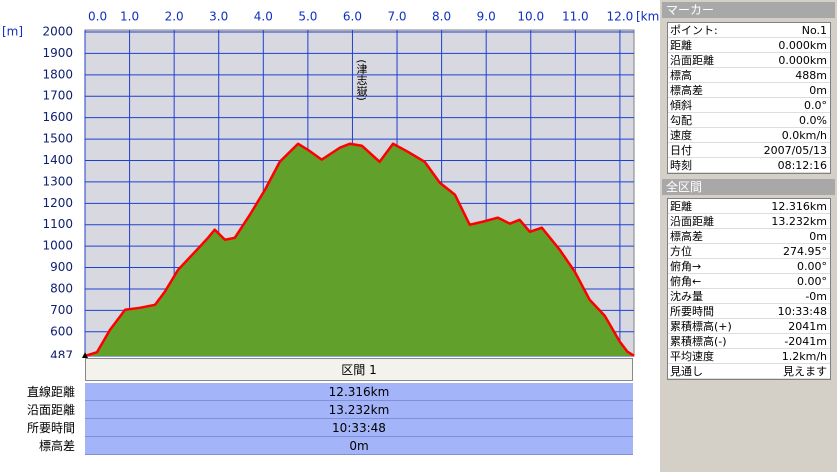 This screenshot has width=837, height=472. I want to click on panel-row: 標高 488m, so click(749, 75).